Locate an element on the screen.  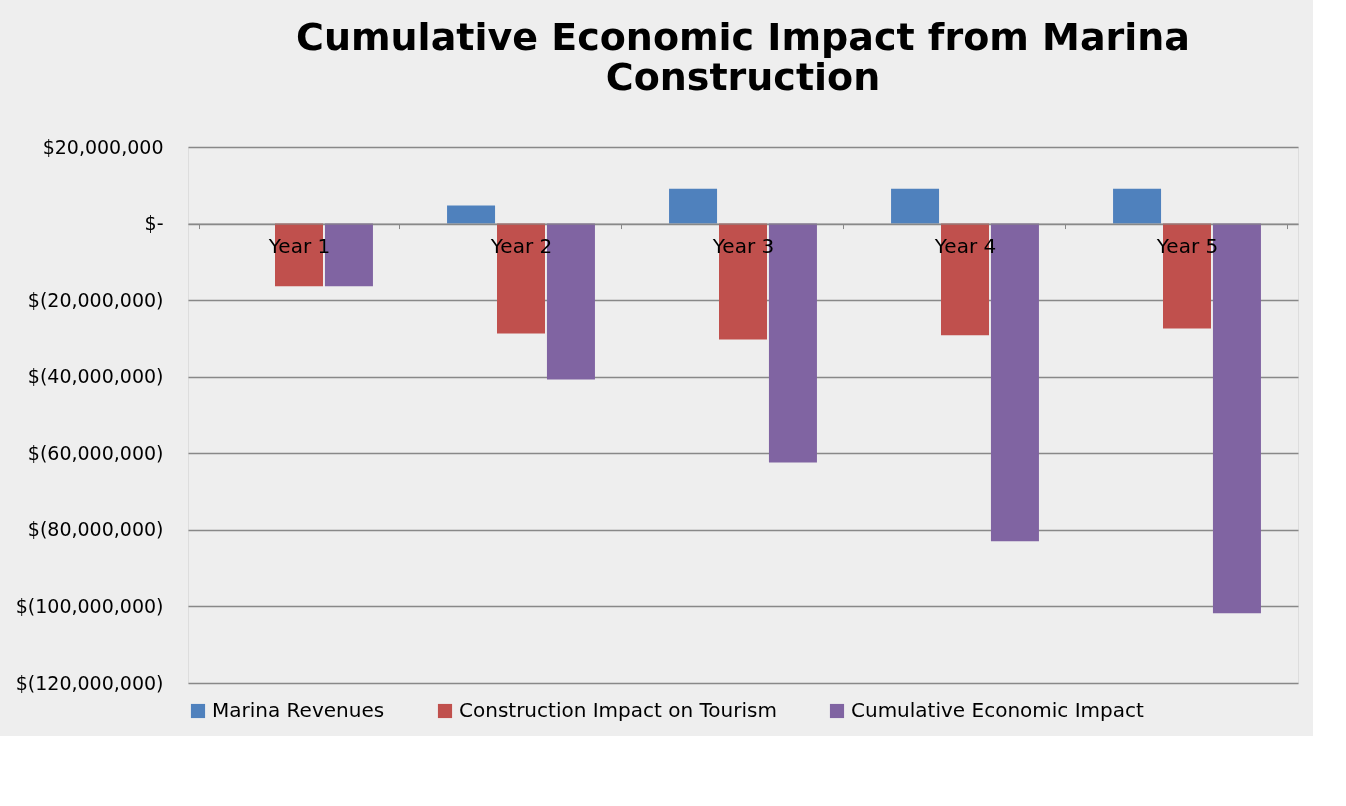
y-tick-label: $(60,000,000) is located at coordinates (95, 452).